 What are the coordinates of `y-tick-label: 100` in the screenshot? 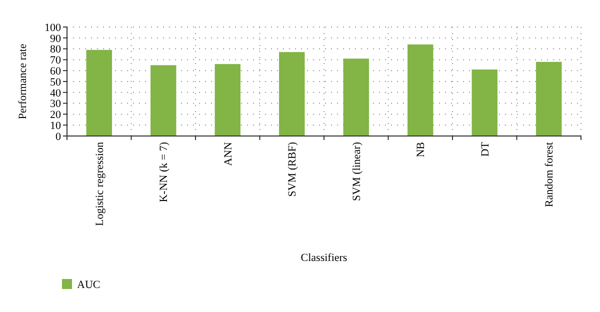 It's located at (53, 28).